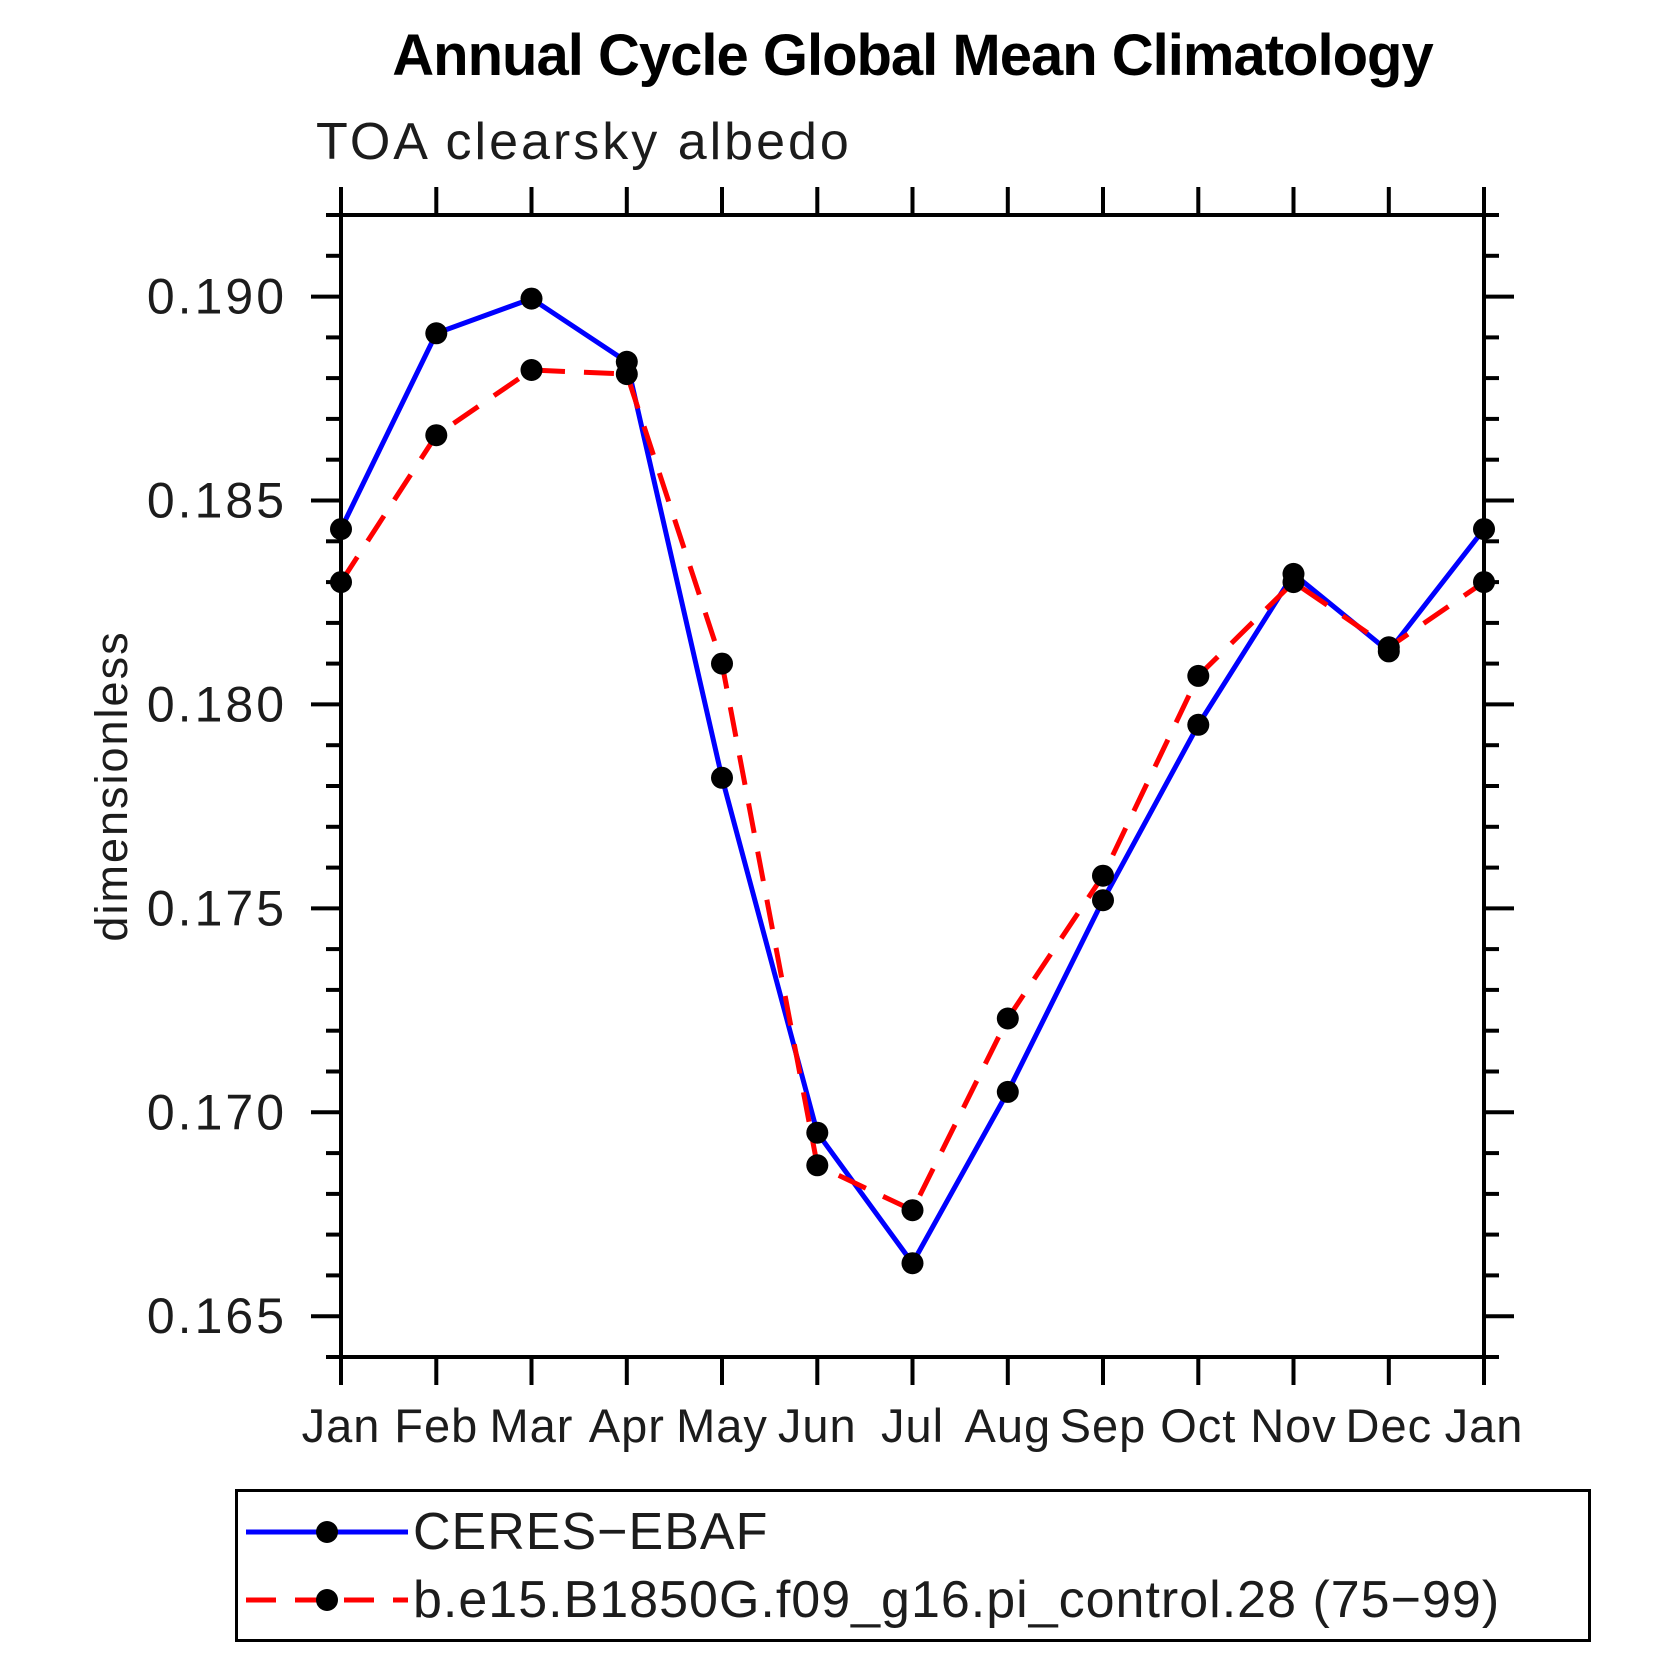 The height and width of the screenshot is (1680, 1680). Describe the element at coordinates (912, 1425) in the screenshot. I see `x-tick-label: Jul` at that location.